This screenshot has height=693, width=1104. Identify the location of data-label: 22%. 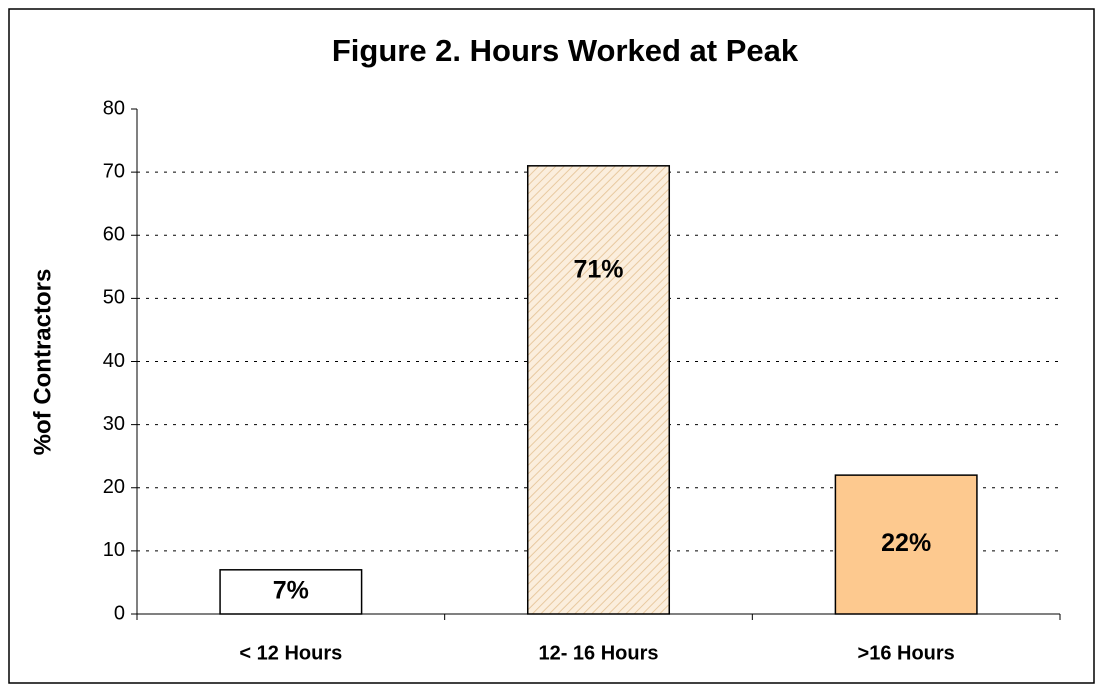
(906, 543).